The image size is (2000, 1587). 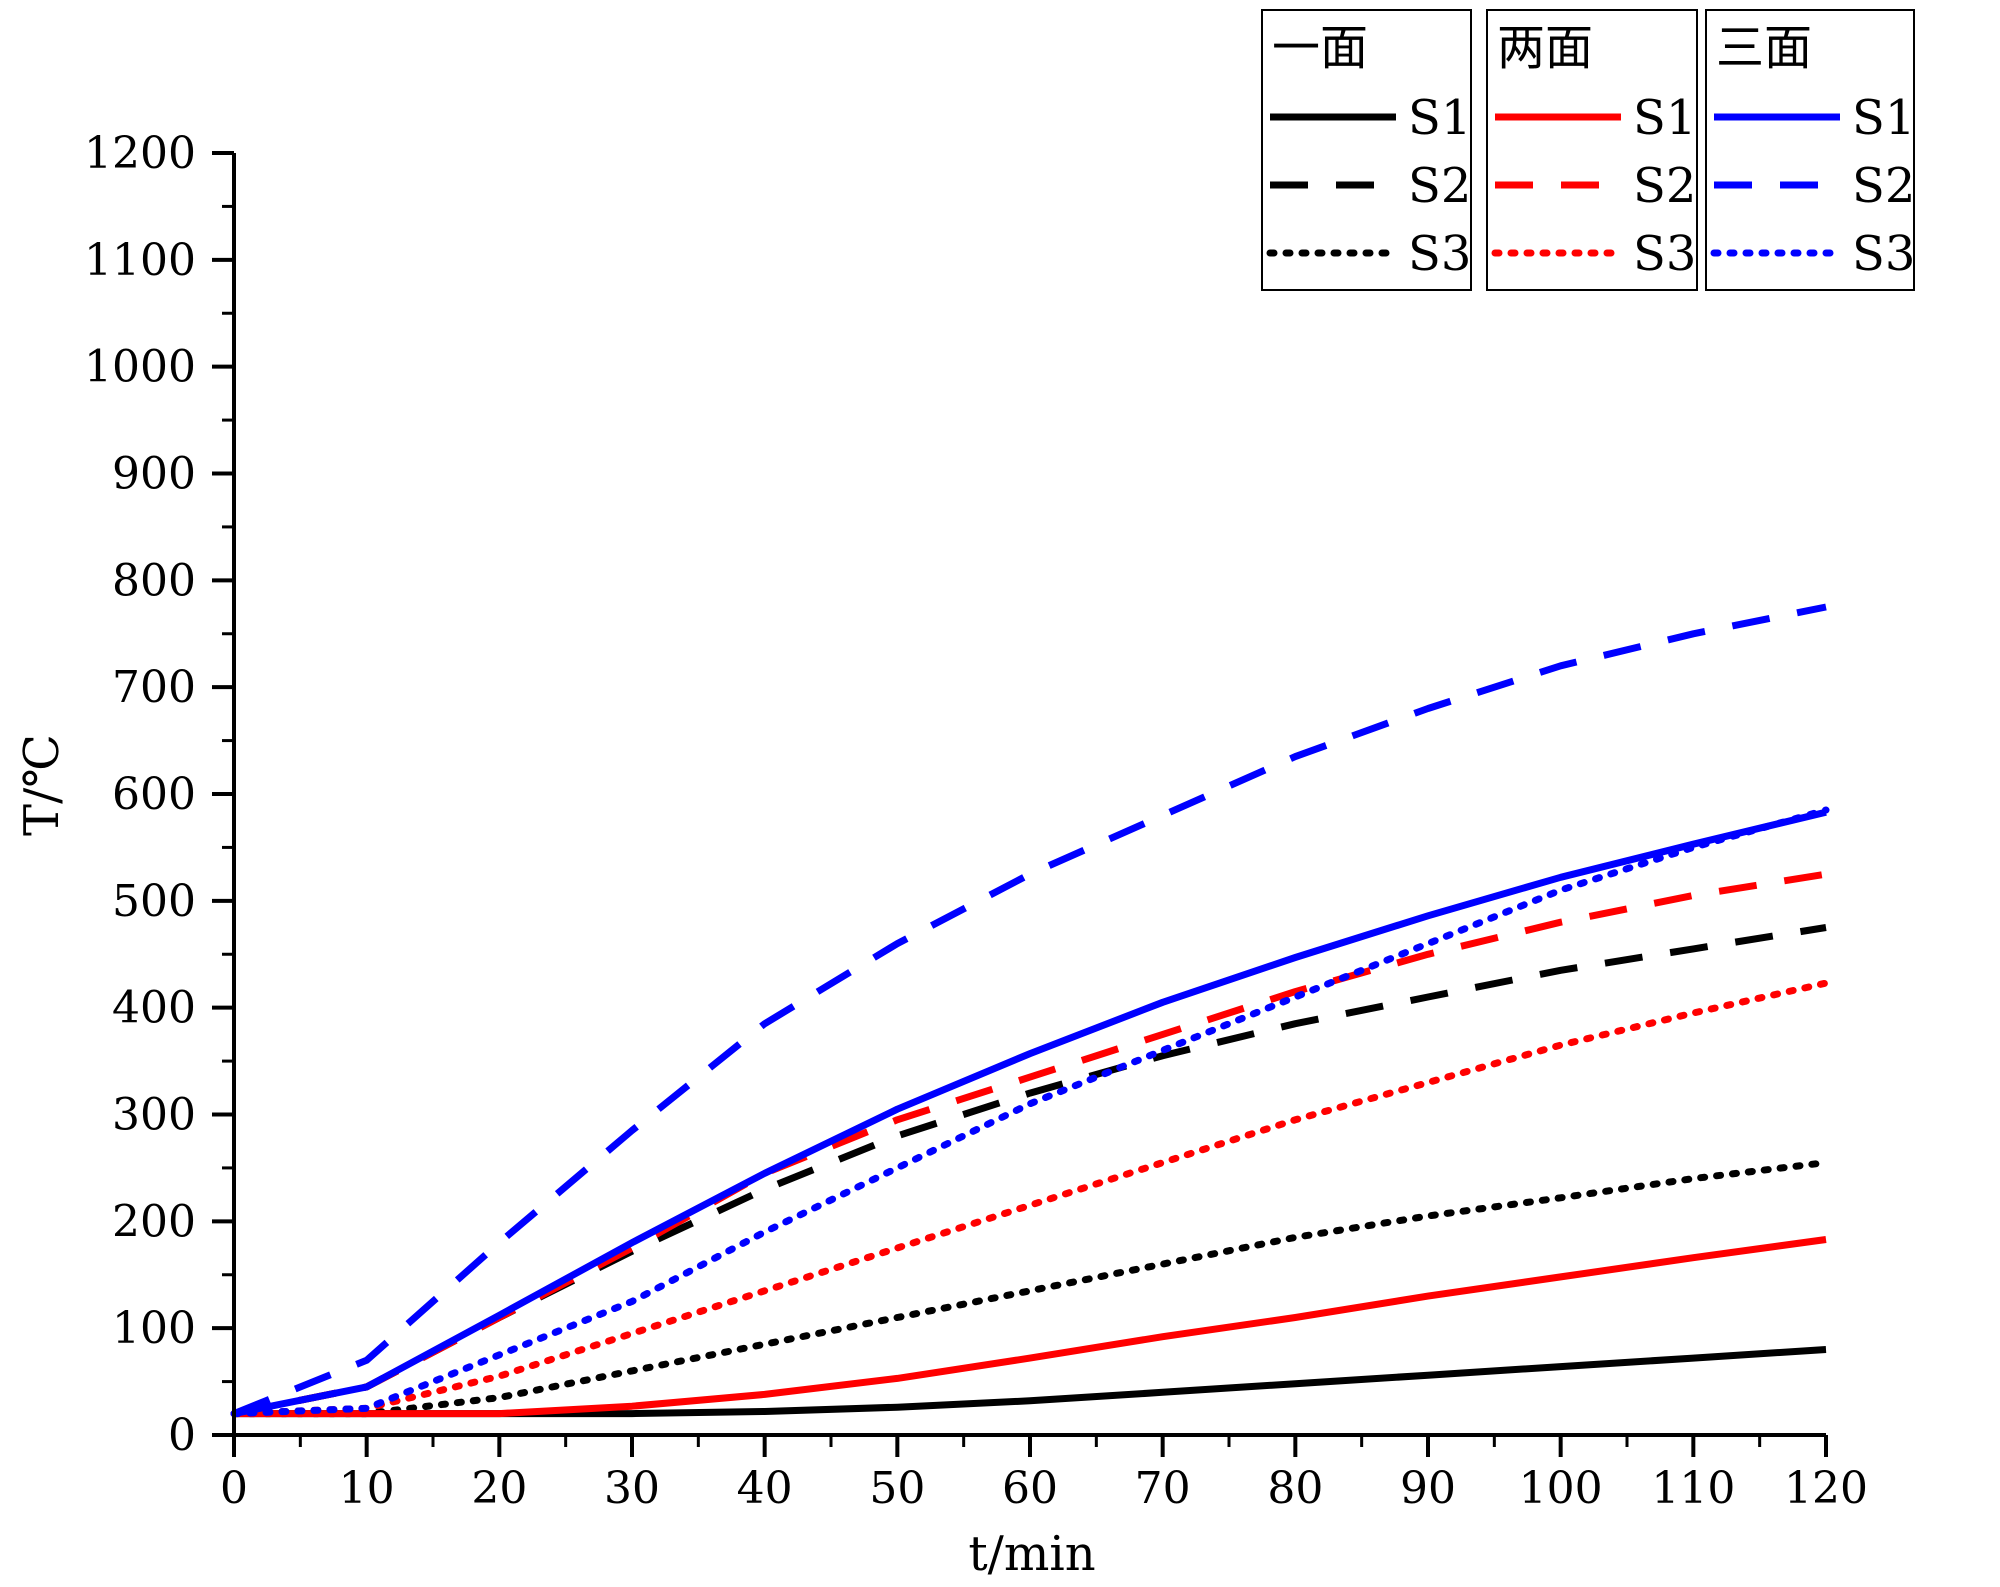 What do you see at coordinates (499, 1488) in the screenshot?
I see `x-tick-label: 20` at bounding box center [499, 1488].